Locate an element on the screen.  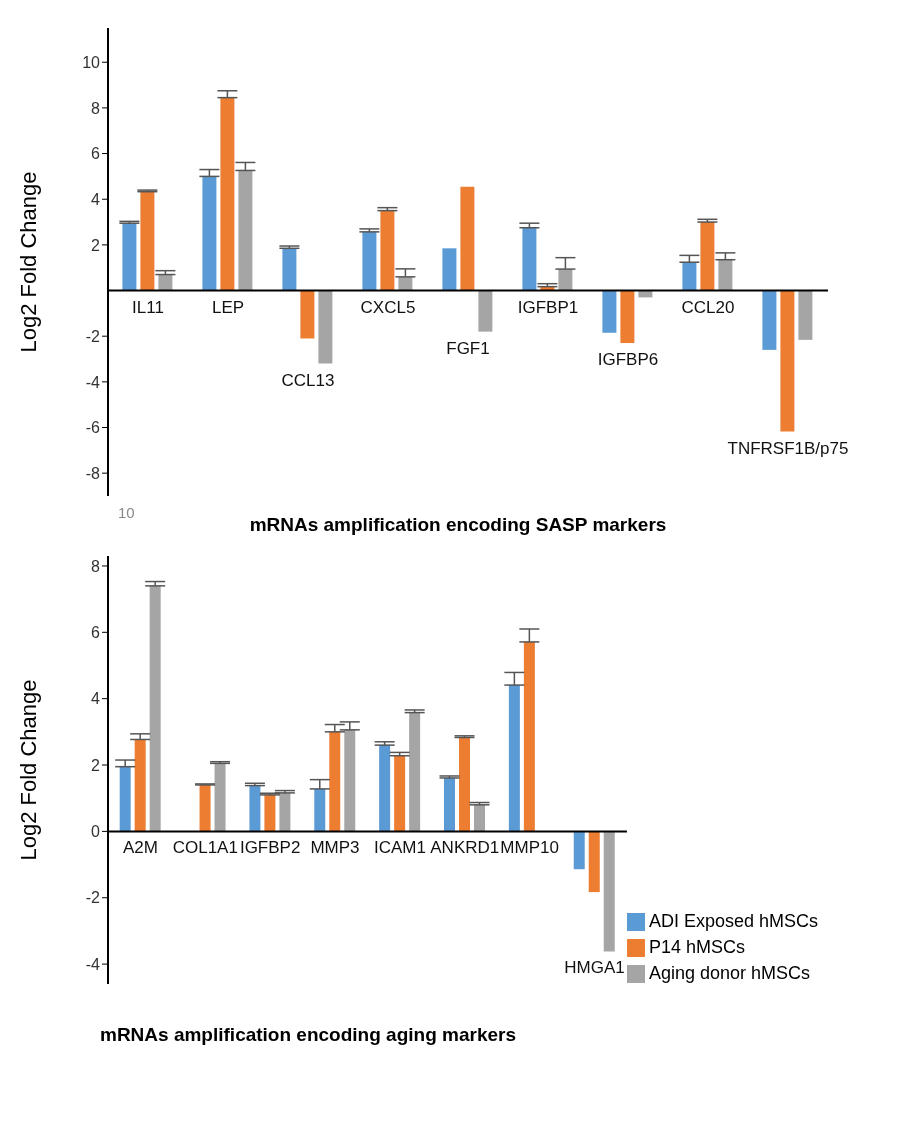
x-tick-label: ANKRD1 is located at coordinates (465, 848).